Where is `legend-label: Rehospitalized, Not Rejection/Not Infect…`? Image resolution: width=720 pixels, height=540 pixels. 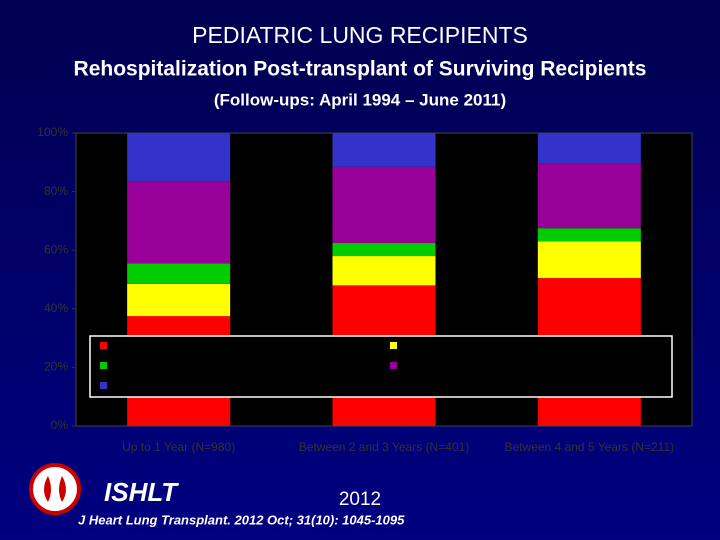
legend-label: Rehospitalized, Not Rejection/Not Infect… is located at coordinates (518, 345).